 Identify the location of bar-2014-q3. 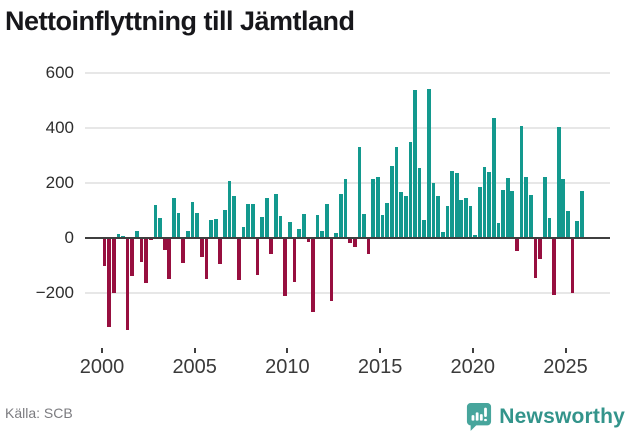
(373, 208).